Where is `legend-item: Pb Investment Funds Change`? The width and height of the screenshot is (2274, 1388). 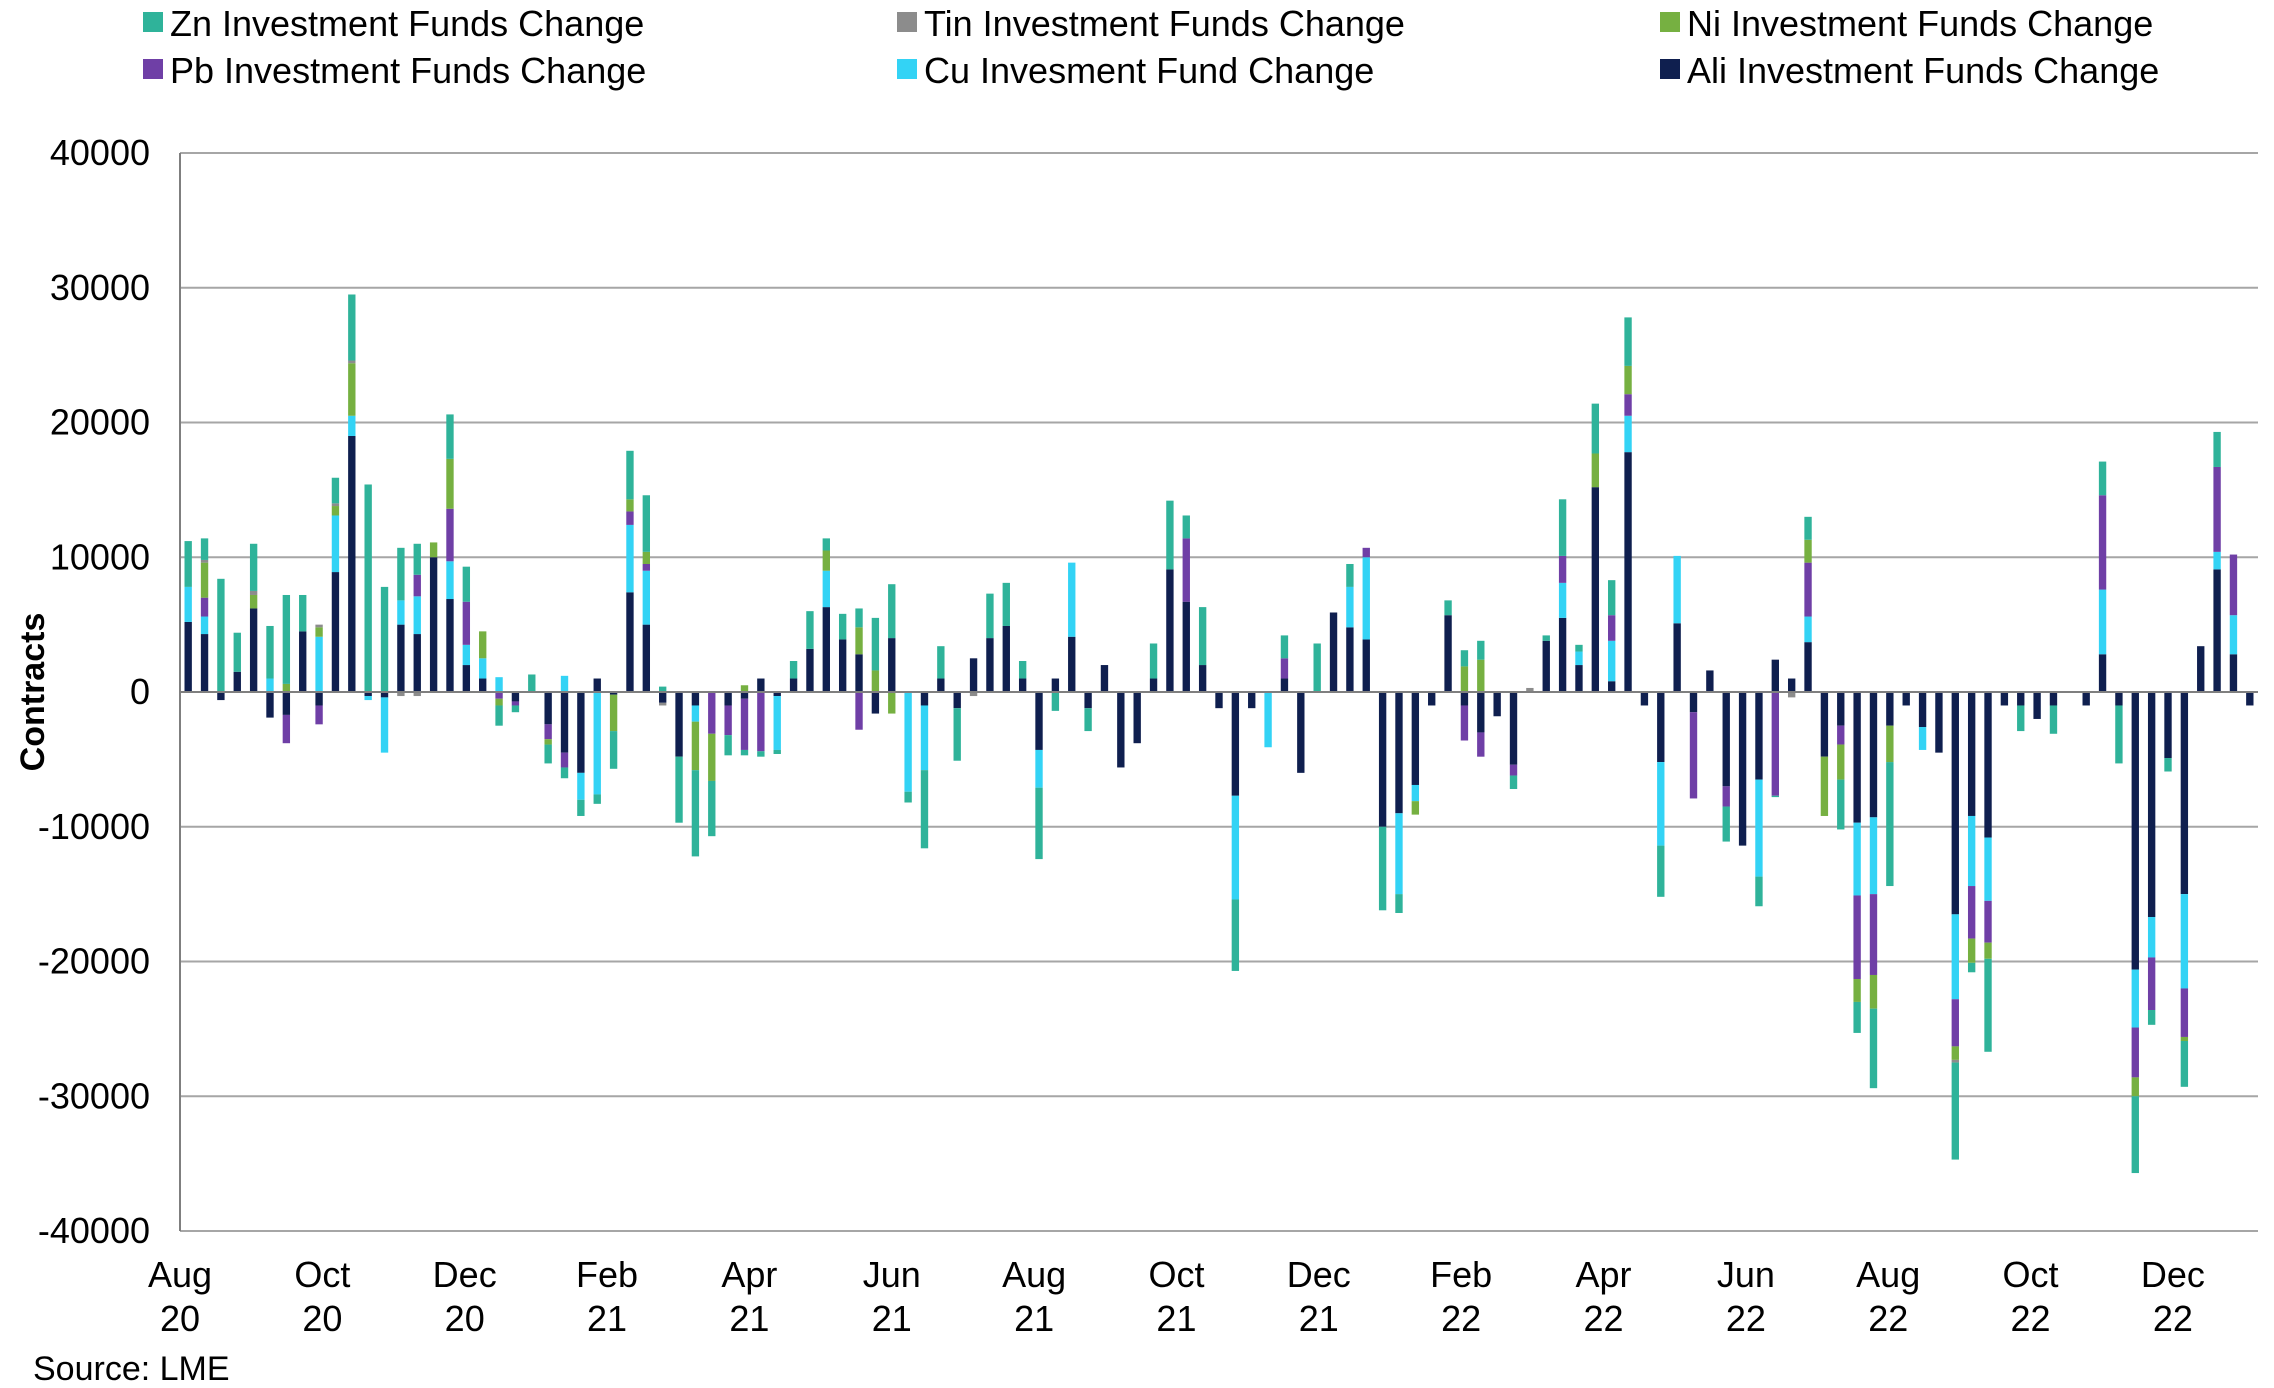 legend-item: Pb Investment Funds Change is located at coordinates (394, 70).